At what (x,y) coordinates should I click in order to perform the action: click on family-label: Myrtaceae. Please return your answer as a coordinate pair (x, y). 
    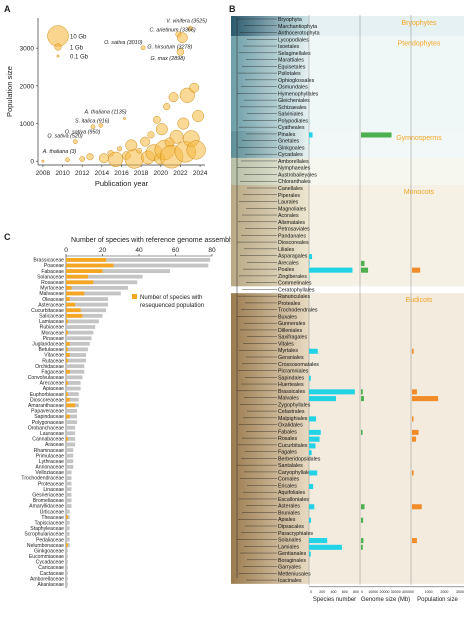
    Looking at the image, I should click on (52, 289).